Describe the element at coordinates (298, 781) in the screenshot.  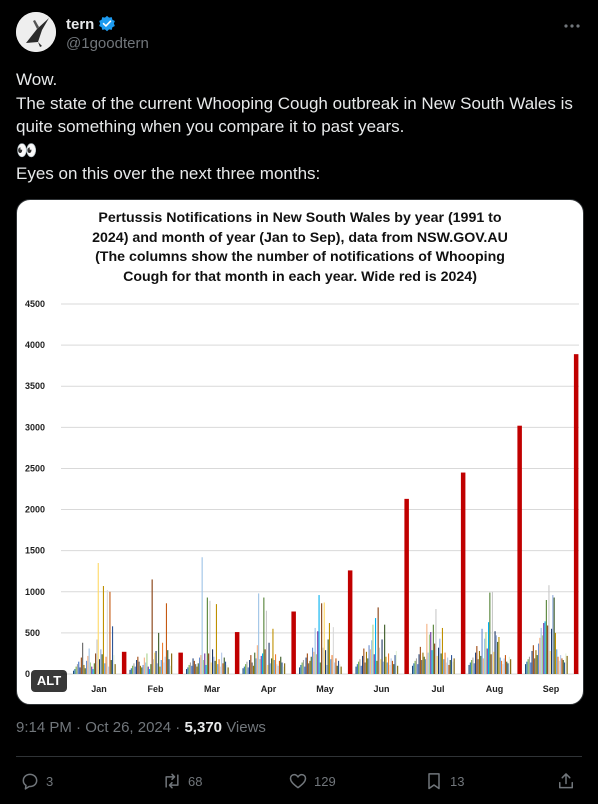
I see `heart-icon` at that location.